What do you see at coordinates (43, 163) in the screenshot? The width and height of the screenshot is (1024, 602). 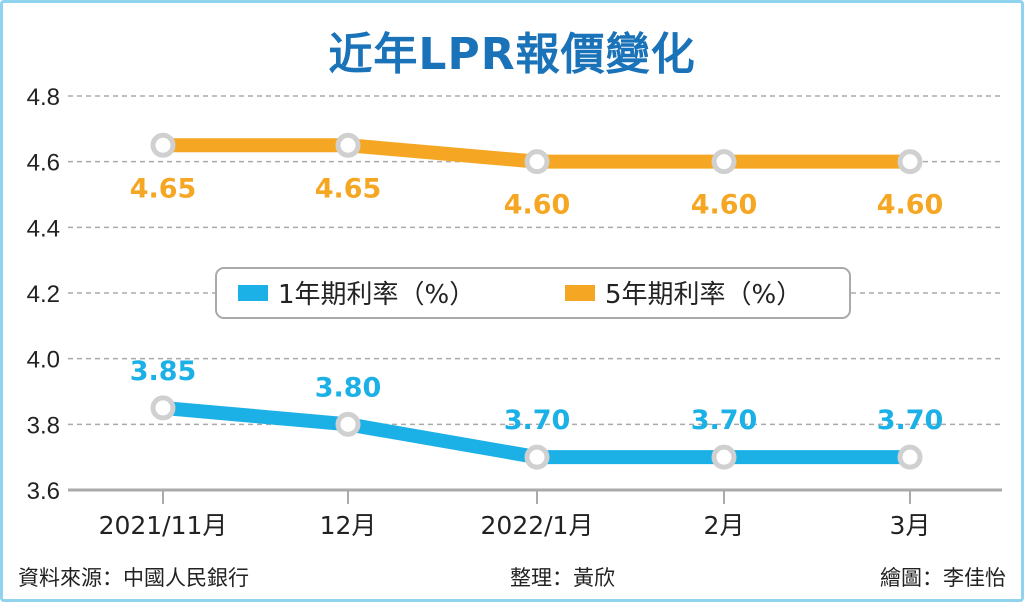 I see `y-tick-label: 4.6` at bounding box center [43, 163].